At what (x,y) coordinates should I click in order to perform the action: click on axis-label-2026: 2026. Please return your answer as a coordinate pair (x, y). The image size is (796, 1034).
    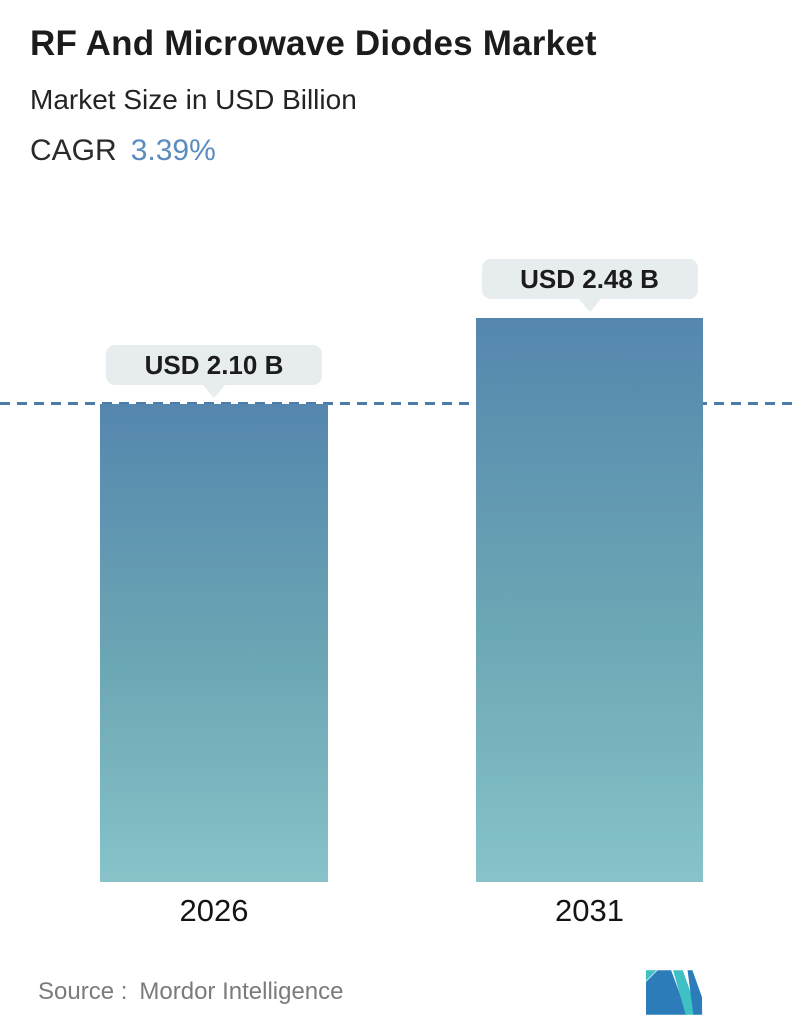
    Looking at the image, I should click on (214, 910).